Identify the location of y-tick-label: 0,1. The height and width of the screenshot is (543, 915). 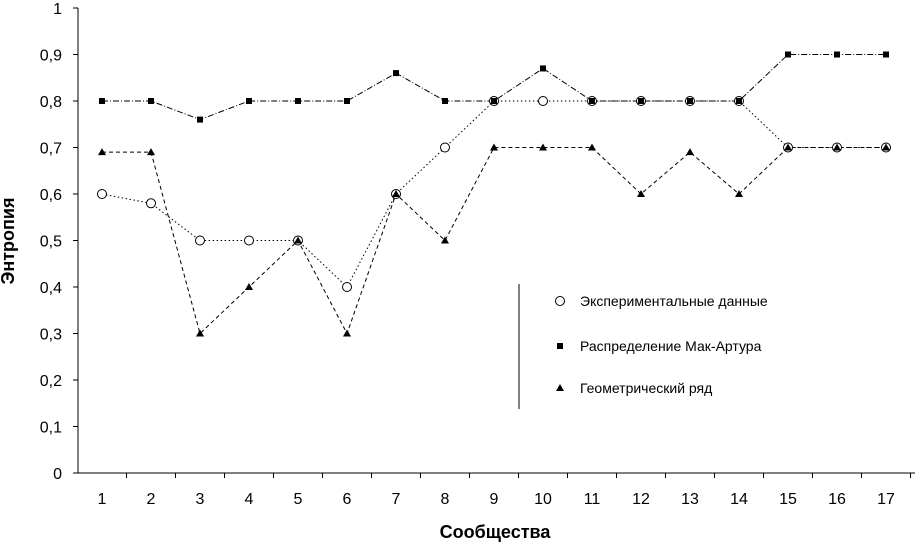
(51, 428).